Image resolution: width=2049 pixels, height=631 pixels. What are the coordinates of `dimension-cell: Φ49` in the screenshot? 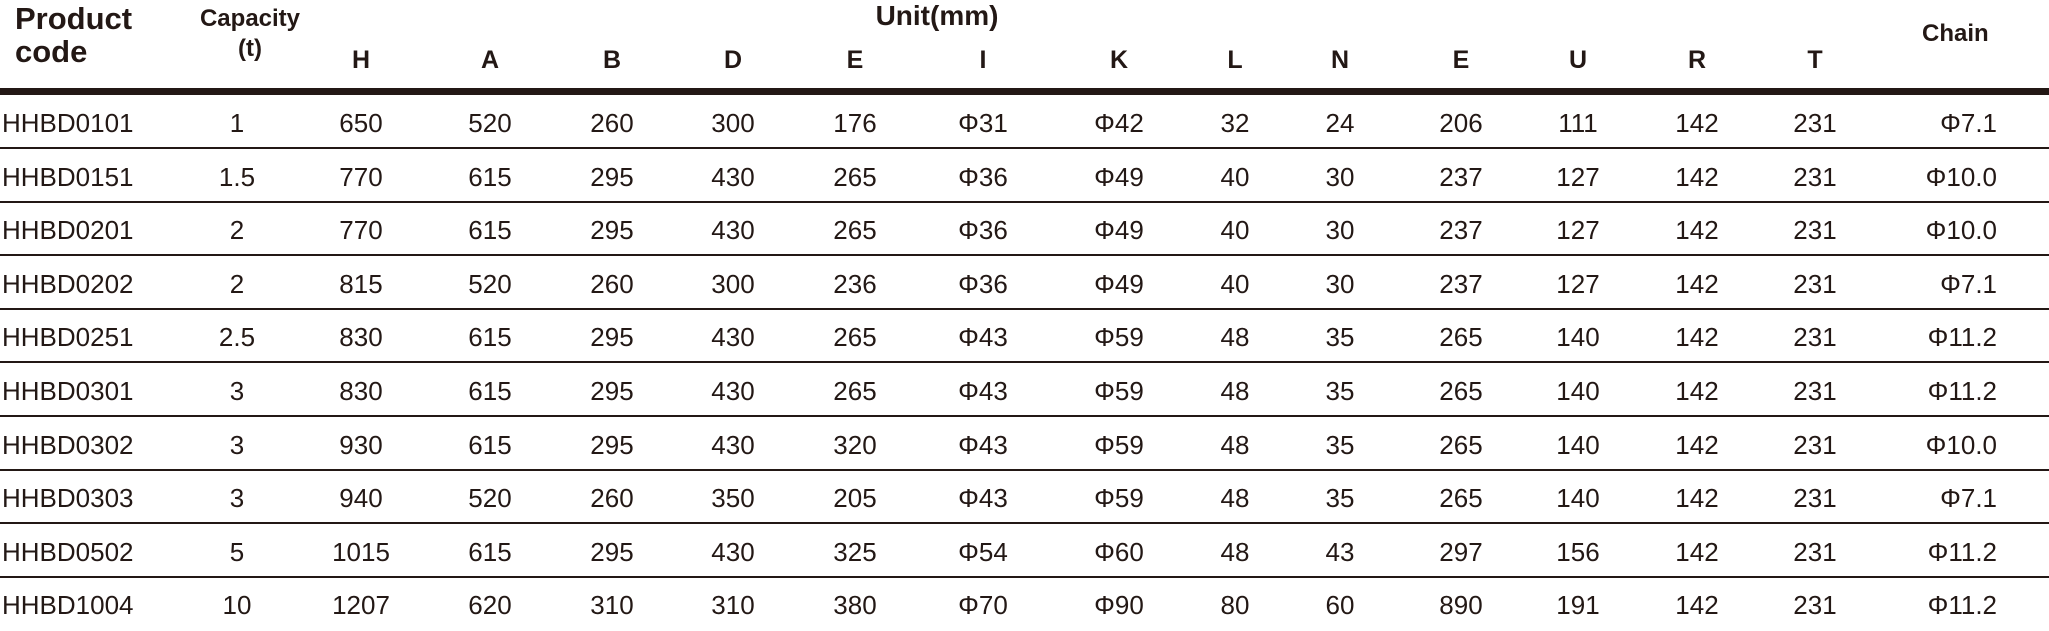 It's located at (1119, 283).